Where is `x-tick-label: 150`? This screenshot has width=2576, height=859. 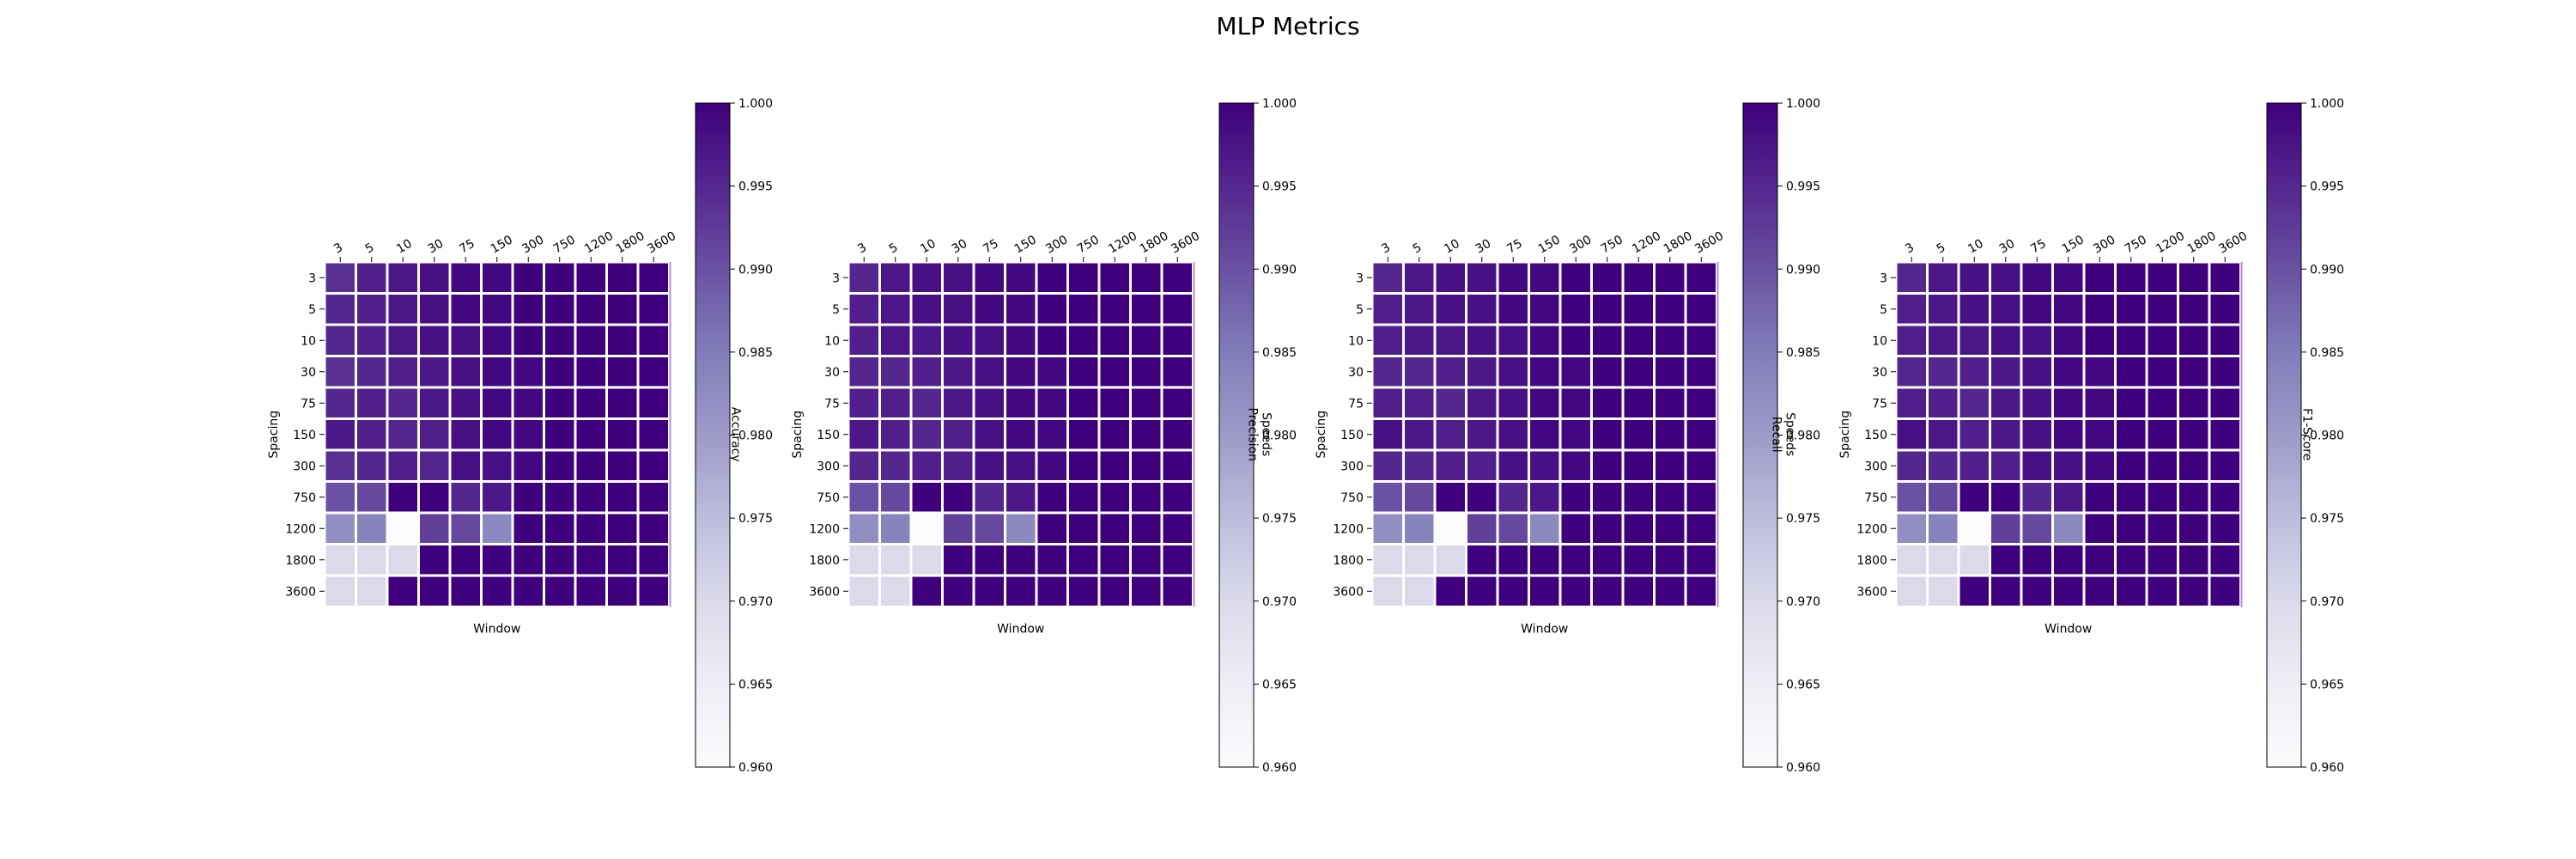
x-tick-label: 150 is located at coordinates (2073, 245).